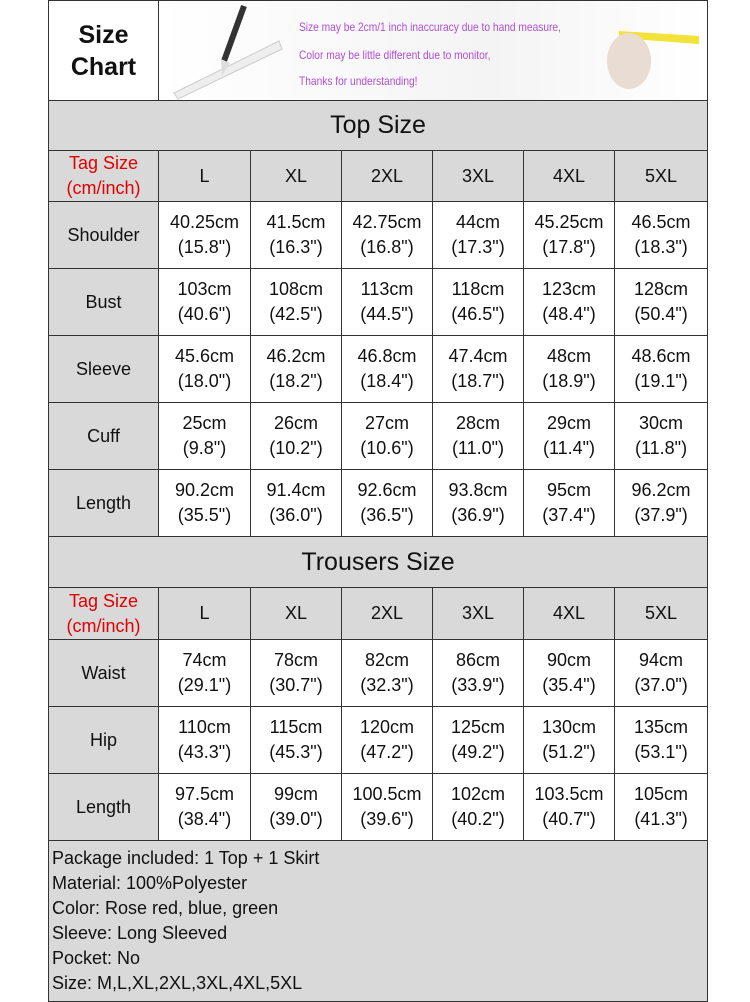  I want to click on detail-line: Package included: 1 Top + 1 Skirt, so click(186, 858).